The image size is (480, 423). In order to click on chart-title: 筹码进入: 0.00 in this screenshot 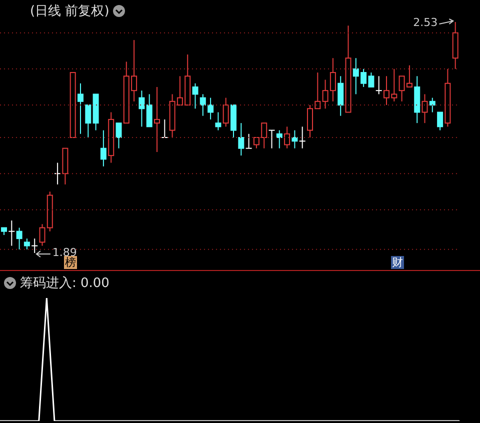, I will do `click(65, 283)`.